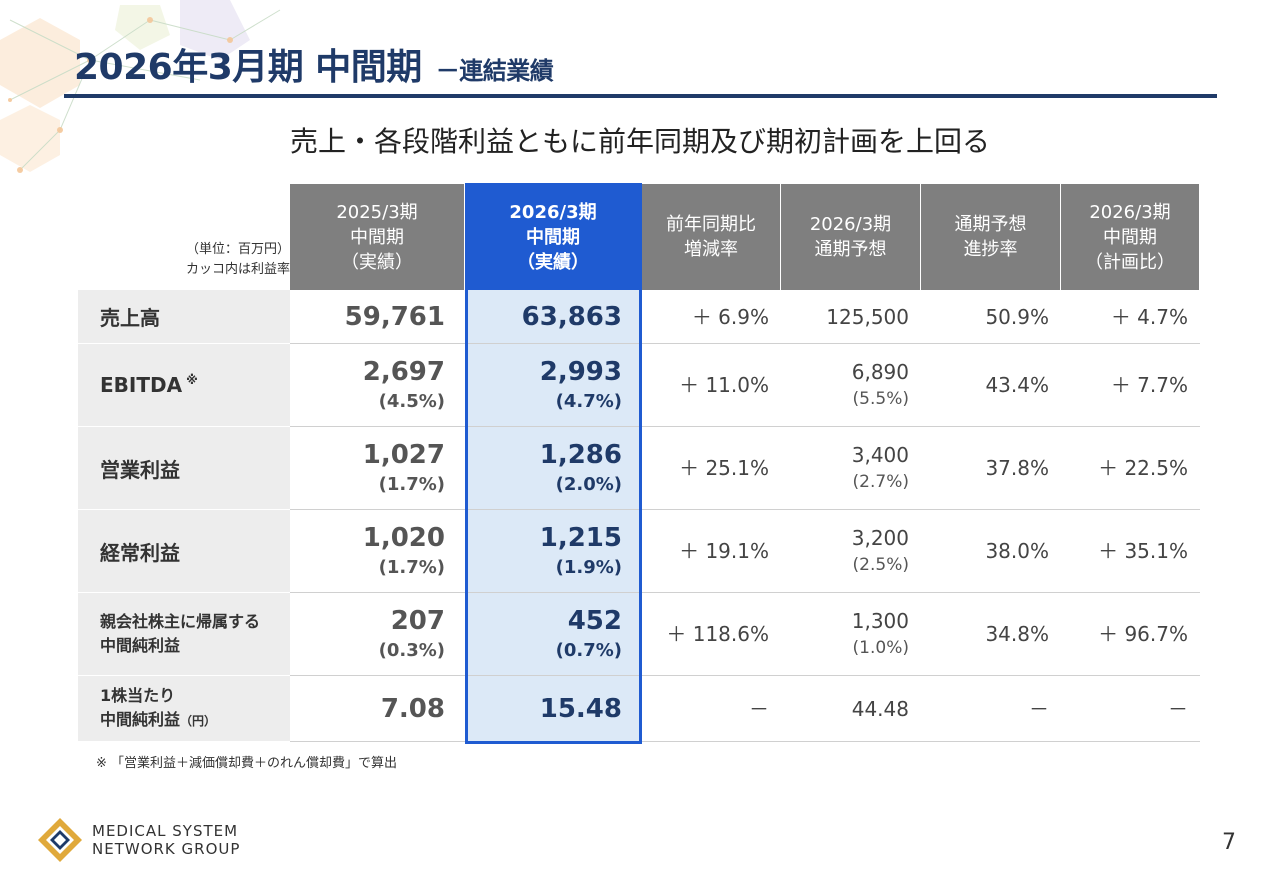 The image size is (1280, 886). What do you see at coordinates (1017, 634) in the screenshot?
I see `progress-rate-value: 34.8%` at bounding box center [1017, 634].